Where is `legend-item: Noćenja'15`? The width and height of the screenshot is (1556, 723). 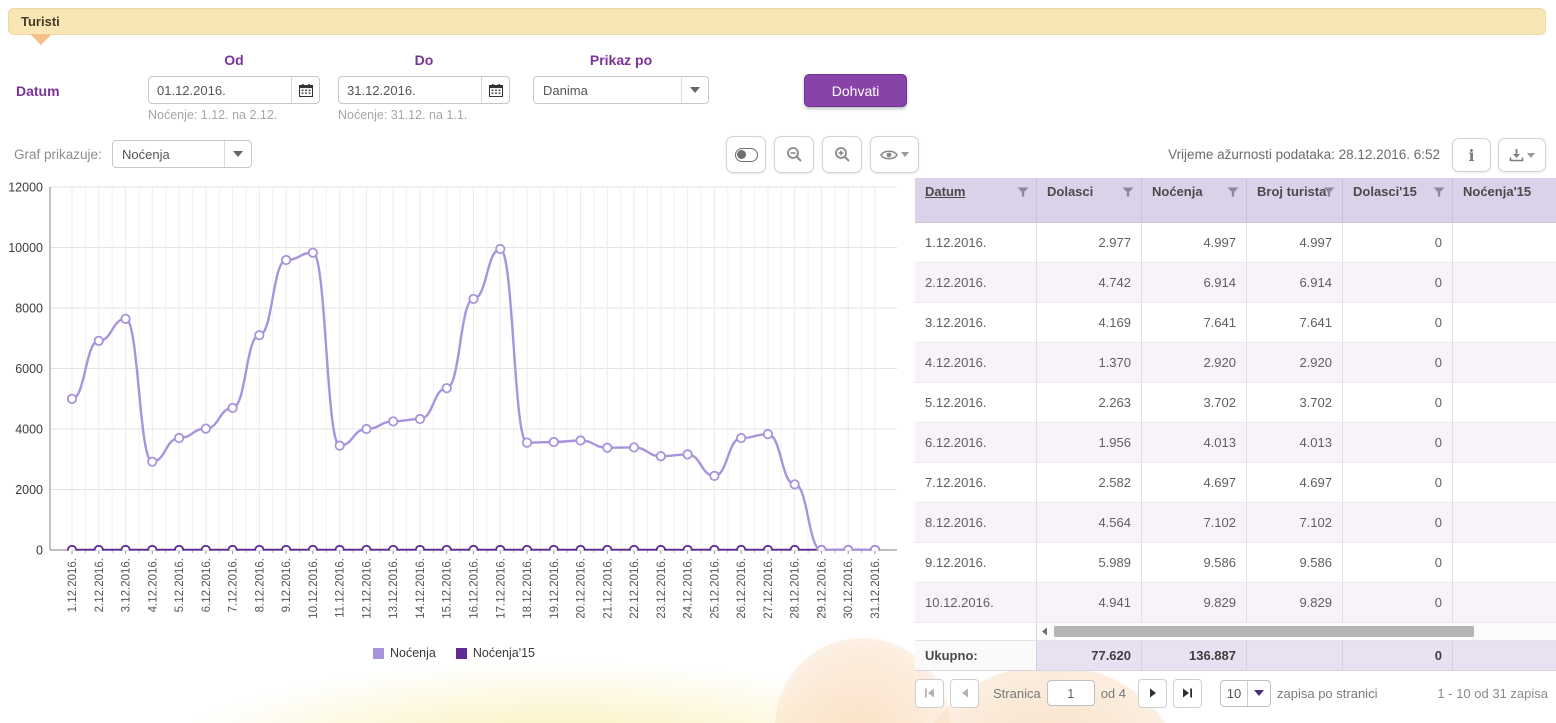 legend-item: Noćenja'15 is located at coordinates (495, 653).